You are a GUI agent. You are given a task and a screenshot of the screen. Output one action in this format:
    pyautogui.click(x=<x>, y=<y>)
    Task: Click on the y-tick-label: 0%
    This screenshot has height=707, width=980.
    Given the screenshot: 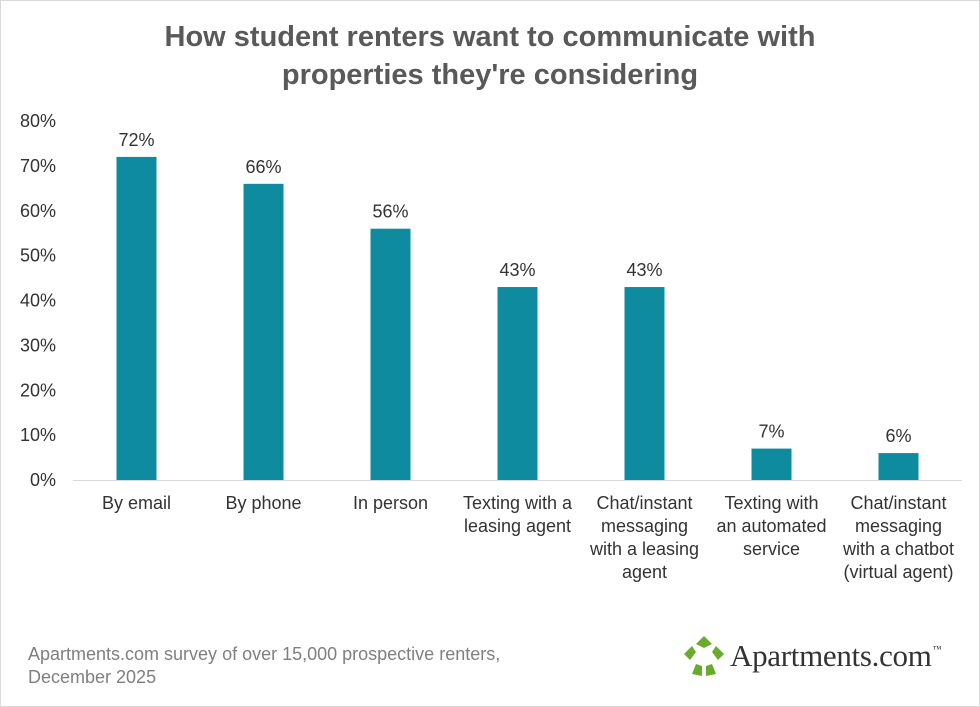 What is the action you would take?
    pyautogui.click(x=43, y=480)
    